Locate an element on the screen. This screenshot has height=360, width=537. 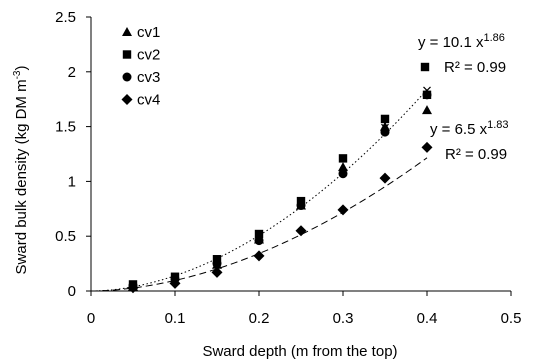
fit-equation-lower-base: y = 6.5 x is located at coordinates (459, 129).